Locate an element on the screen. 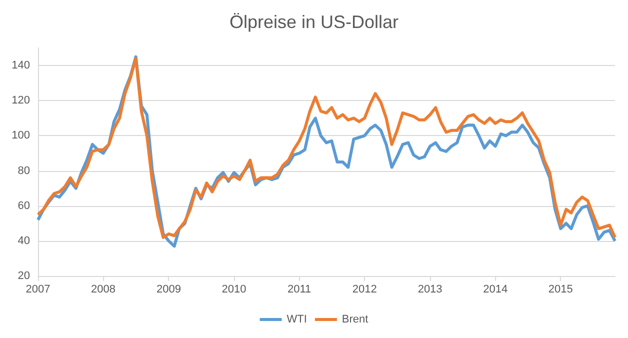 The width and height of the screenshot is (628, 338). x-tick-label: 2013 is located at coordinates (430, 290).